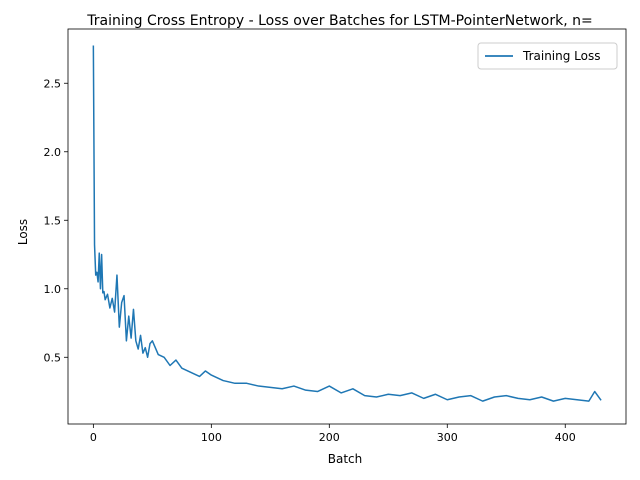 The image size is (640, 480). I want to click on y-tick-label: 2.5, so click(53, 83).